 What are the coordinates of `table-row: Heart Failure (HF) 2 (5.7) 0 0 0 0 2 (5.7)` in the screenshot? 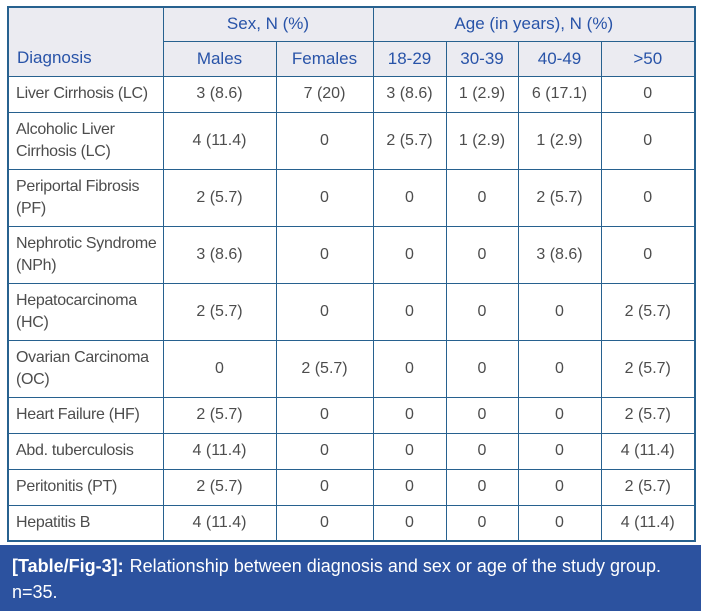 It's located at (351, 415).